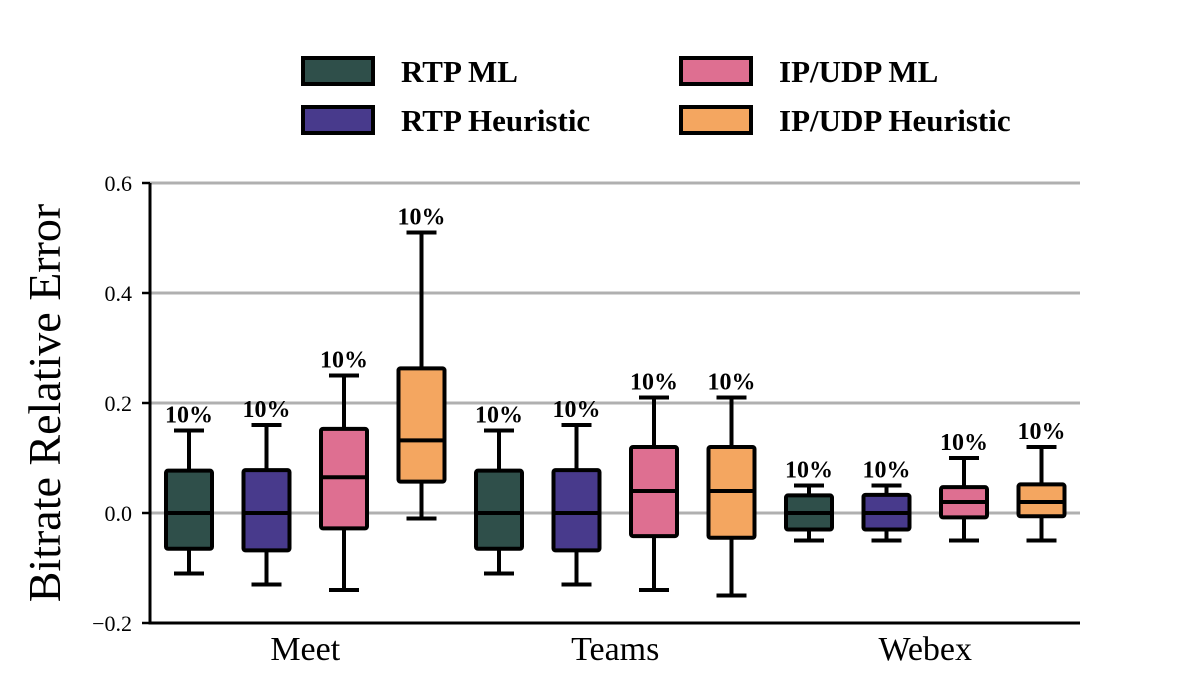 The image size is (1200, 700). I want to click on box-meet-rtp-heuristic: 10%, so click(266, 492).